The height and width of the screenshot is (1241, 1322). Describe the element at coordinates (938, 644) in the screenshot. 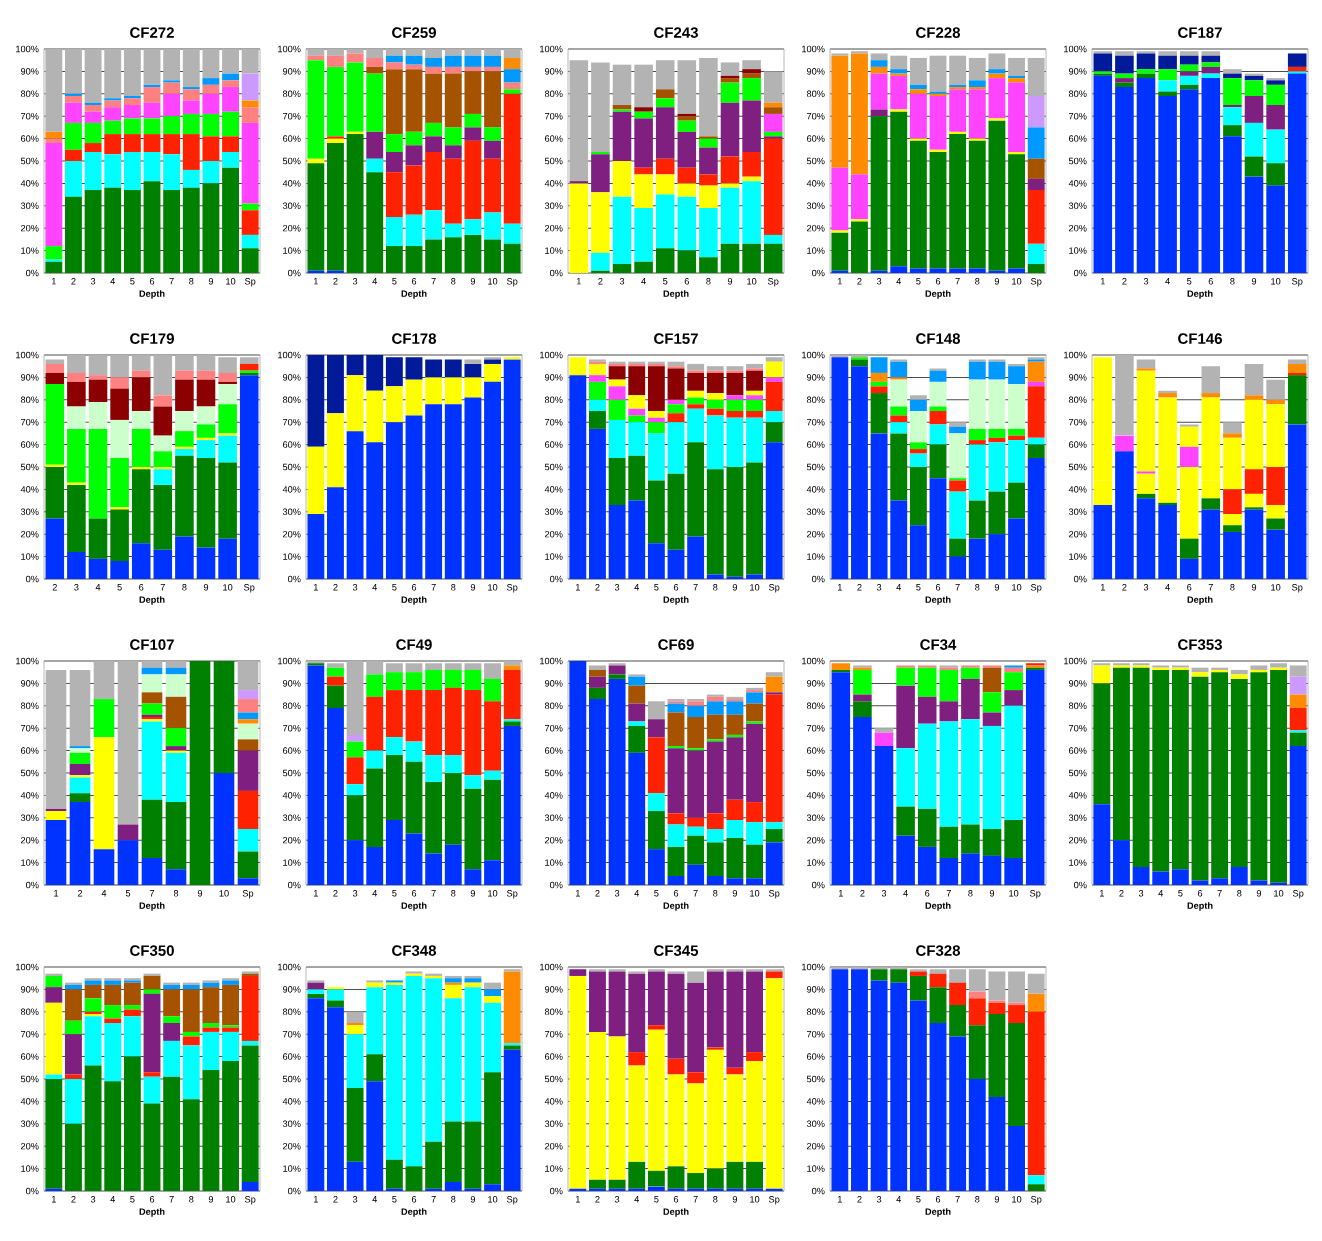

I see `chart-title: CF34` at that location.